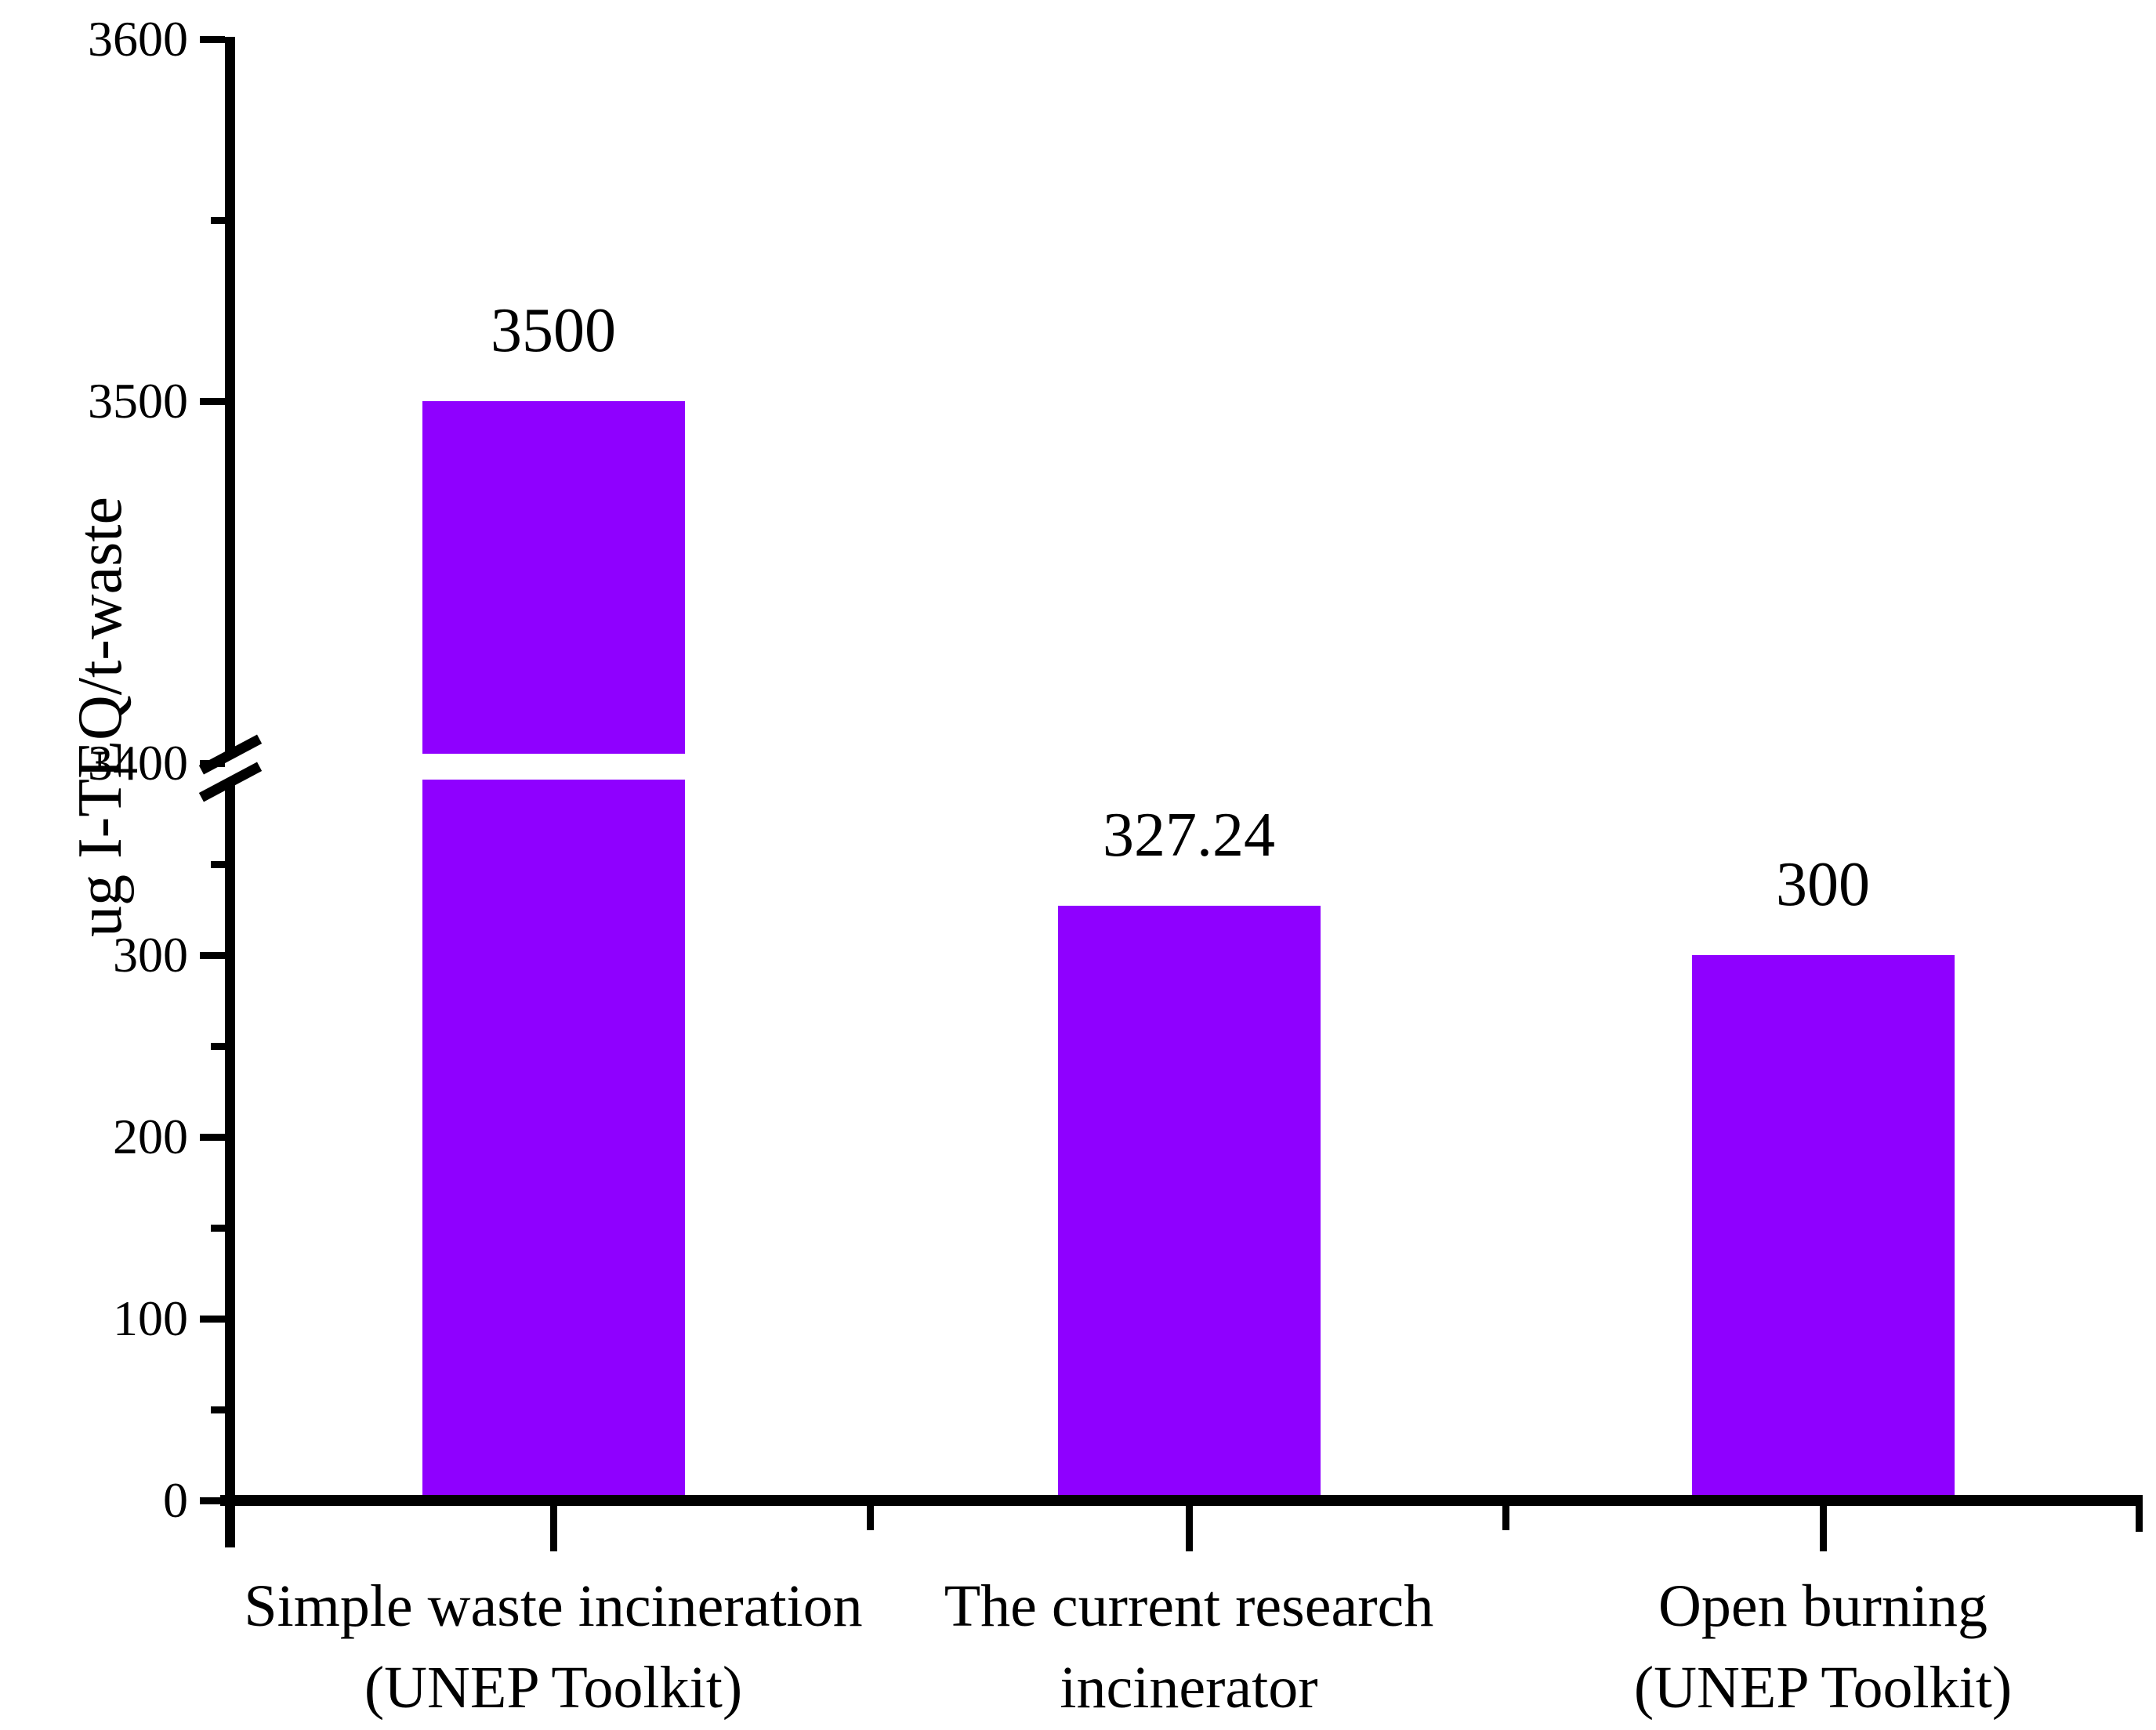 This screenshot has width=2156, height=1730. Describe the element at coordinates (1823, 884) in the screenshot. I see `bar-value-label: 300` at that location.